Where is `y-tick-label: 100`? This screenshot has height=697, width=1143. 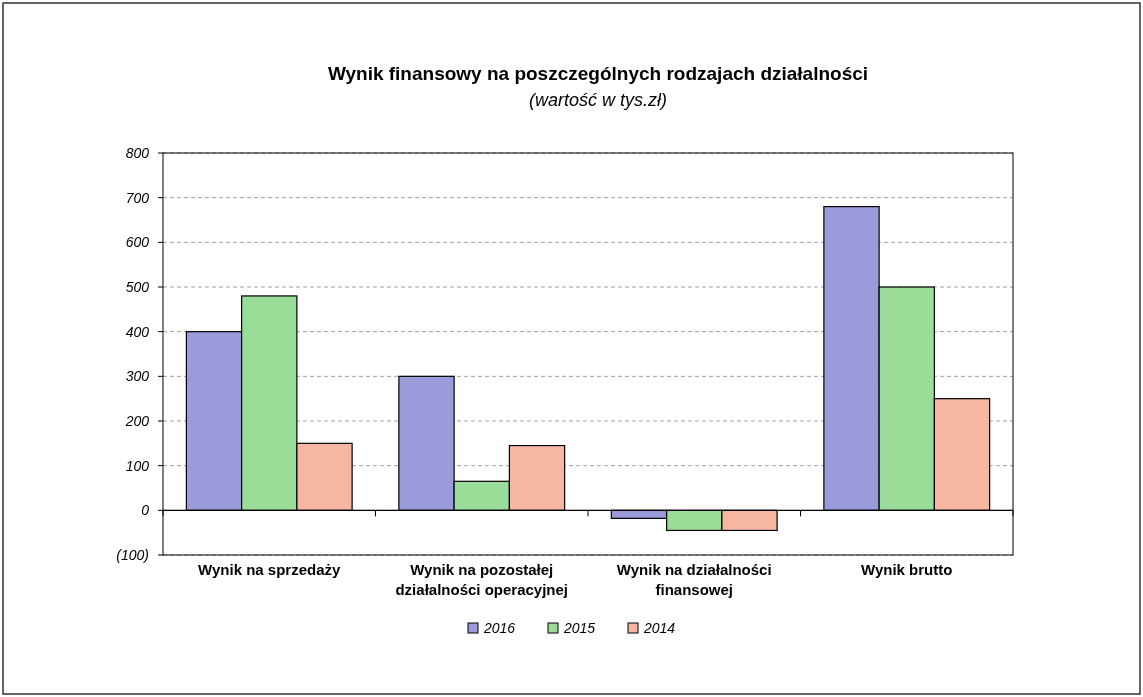 y-tick-label: 100 is located at coordinates (137, 465).